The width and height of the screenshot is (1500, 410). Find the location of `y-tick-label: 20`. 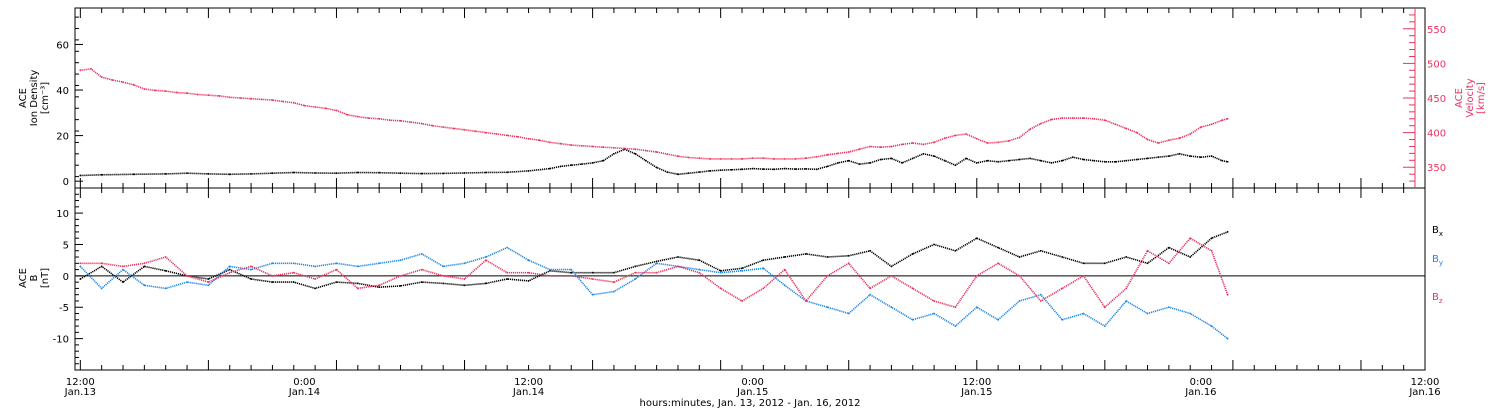

y-tick-label: 20 is located at coordinates (62, 137).